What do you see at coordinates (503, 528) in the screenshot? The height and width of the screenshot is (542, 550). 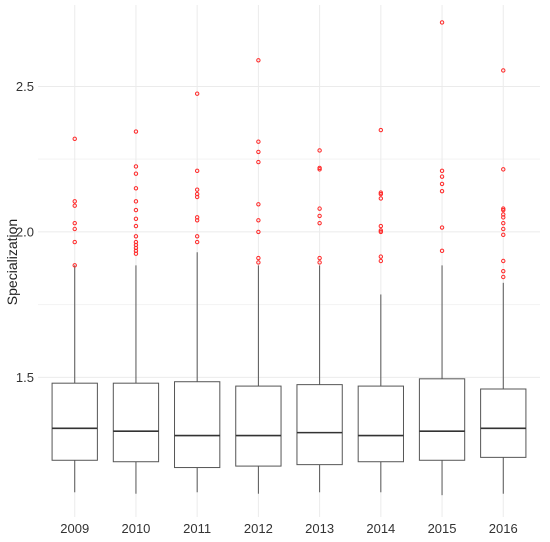 I see `x-tick-label: 2016` at bounding box center [503, 528].